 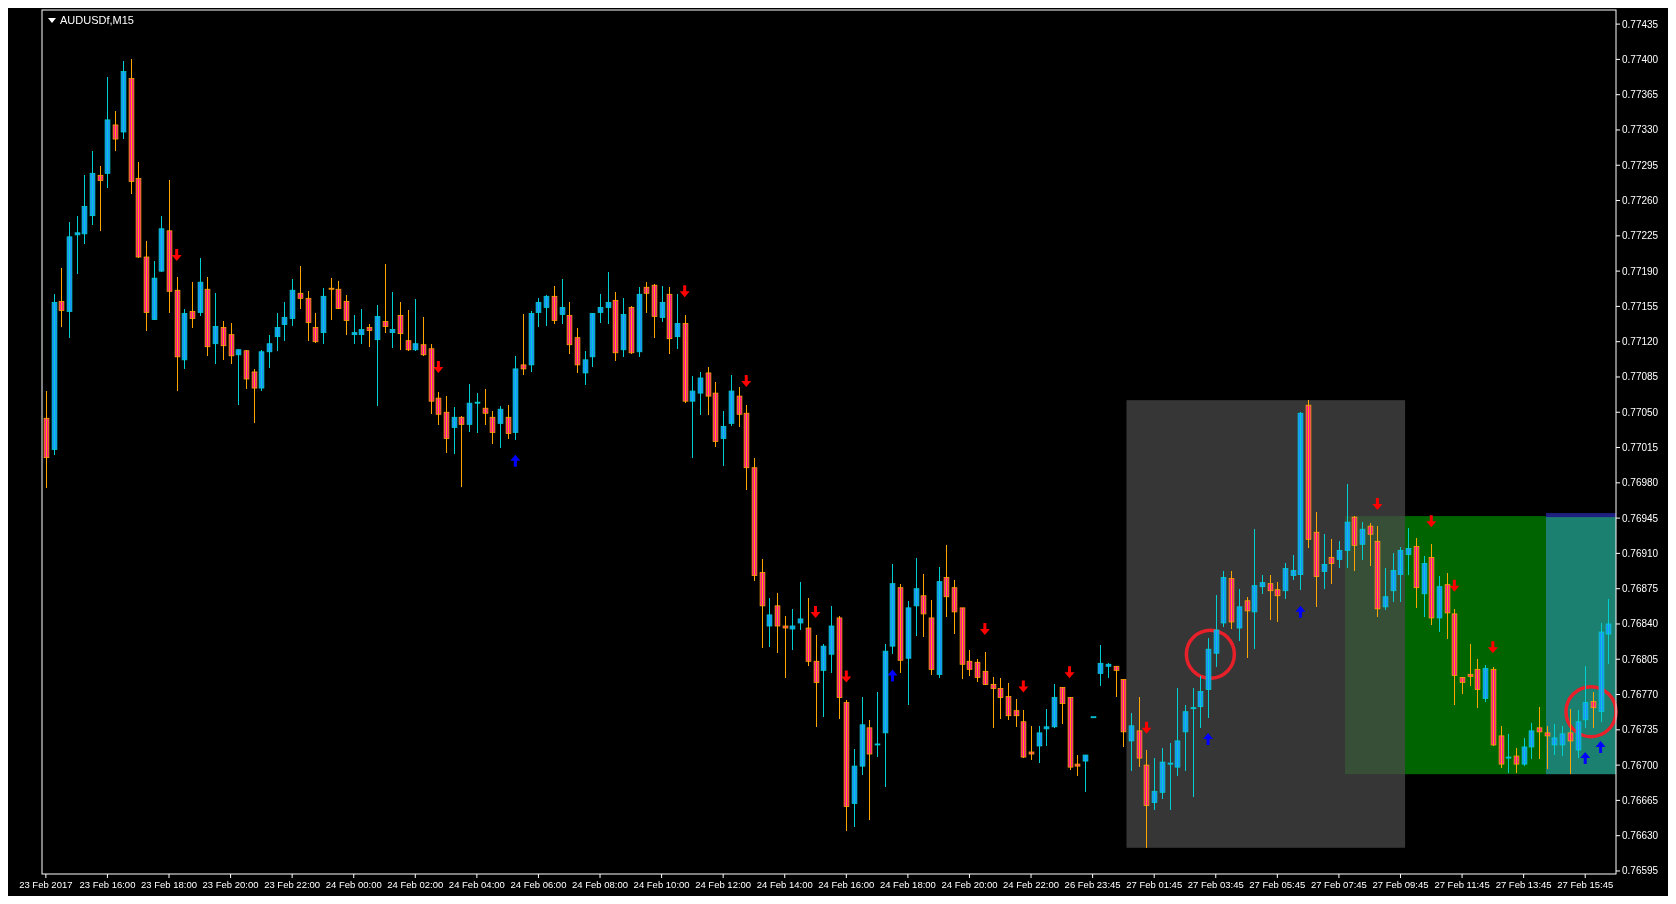 What do you see at coordinates (292, 884) in the screenshot?
I see `x-tick-label: 23 Feb 22:00` at bounding box center [292, 884].